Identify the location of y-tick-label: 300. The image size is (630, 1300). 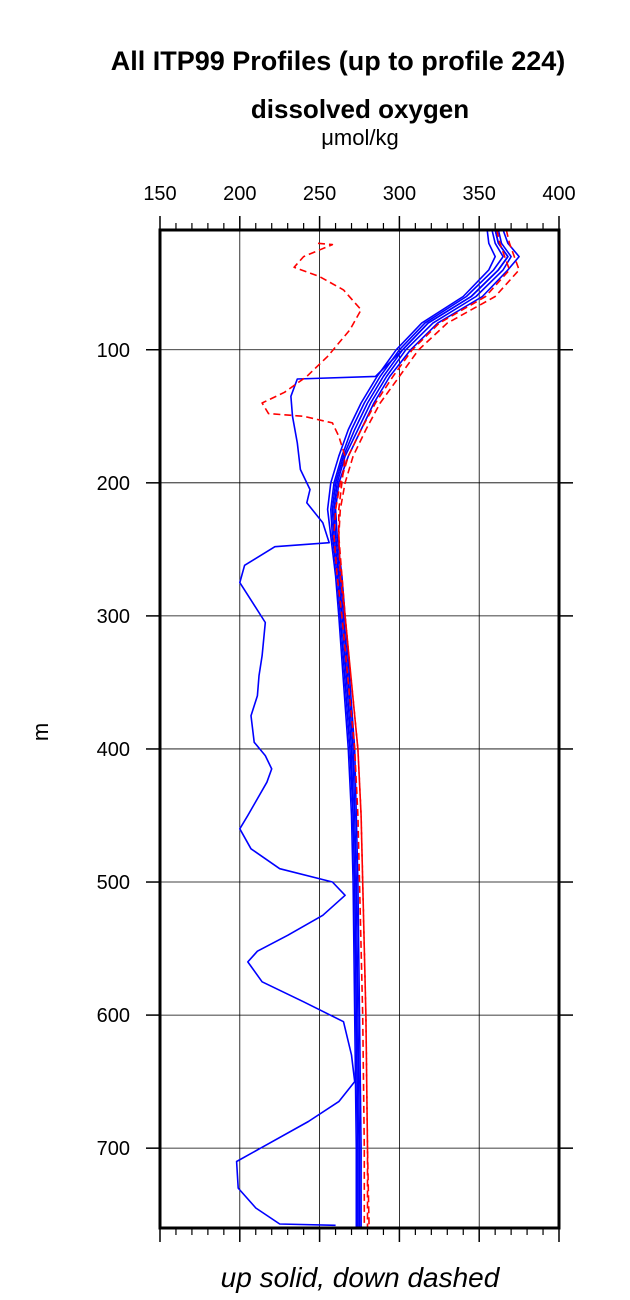
(113, 617).